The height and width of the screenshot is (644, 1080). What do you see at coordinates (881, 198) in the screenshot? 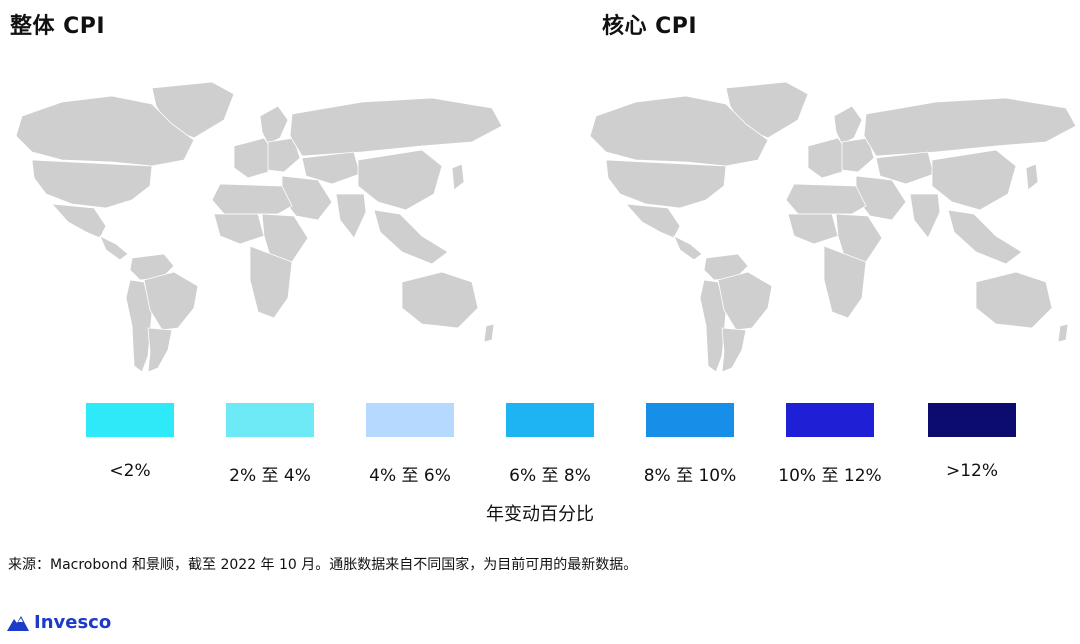
I see `core-region-middle-east` at bounding box center [881, 198].